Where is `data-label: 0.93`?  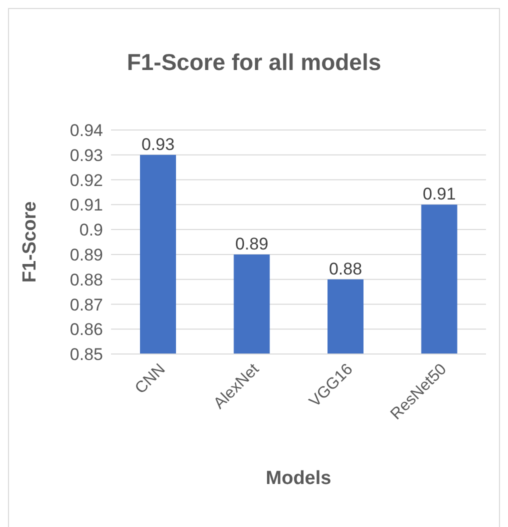
data-label: 0.93 is located at coordinates (158, 144).